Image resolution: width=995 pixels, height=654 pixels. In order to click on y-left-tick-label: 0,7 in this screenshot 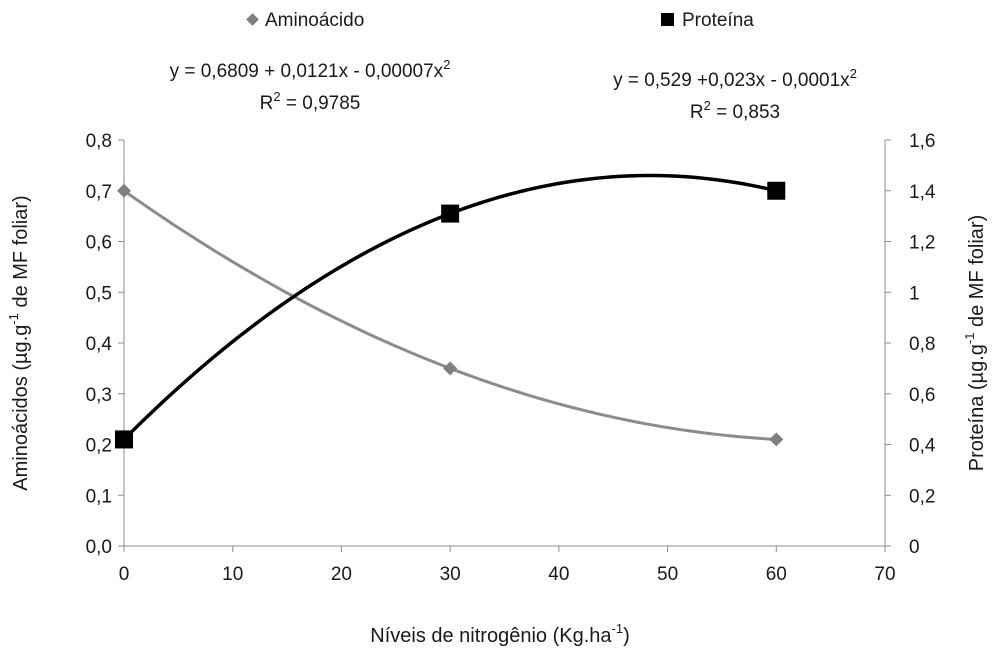, I will do `click(99, 192)`.